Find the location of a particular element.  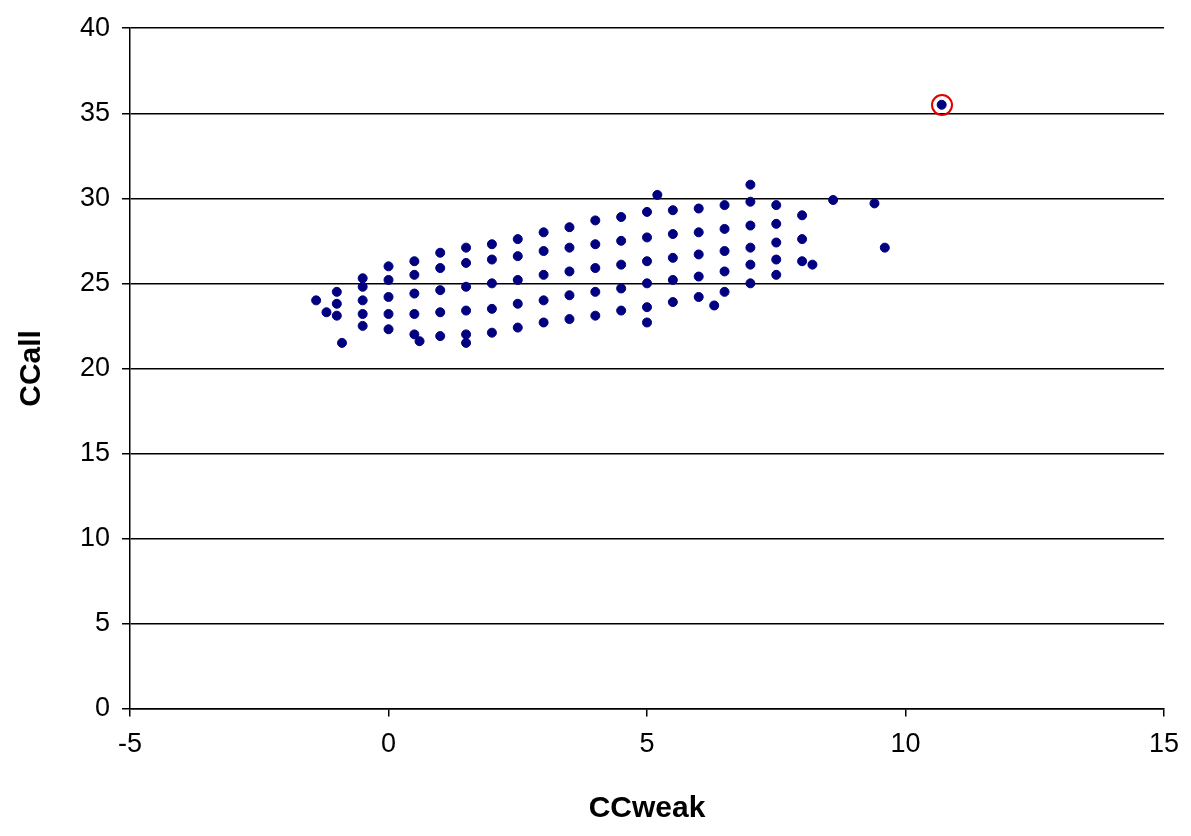

y-tick-label: 30 is located at coordinates (95, 196).